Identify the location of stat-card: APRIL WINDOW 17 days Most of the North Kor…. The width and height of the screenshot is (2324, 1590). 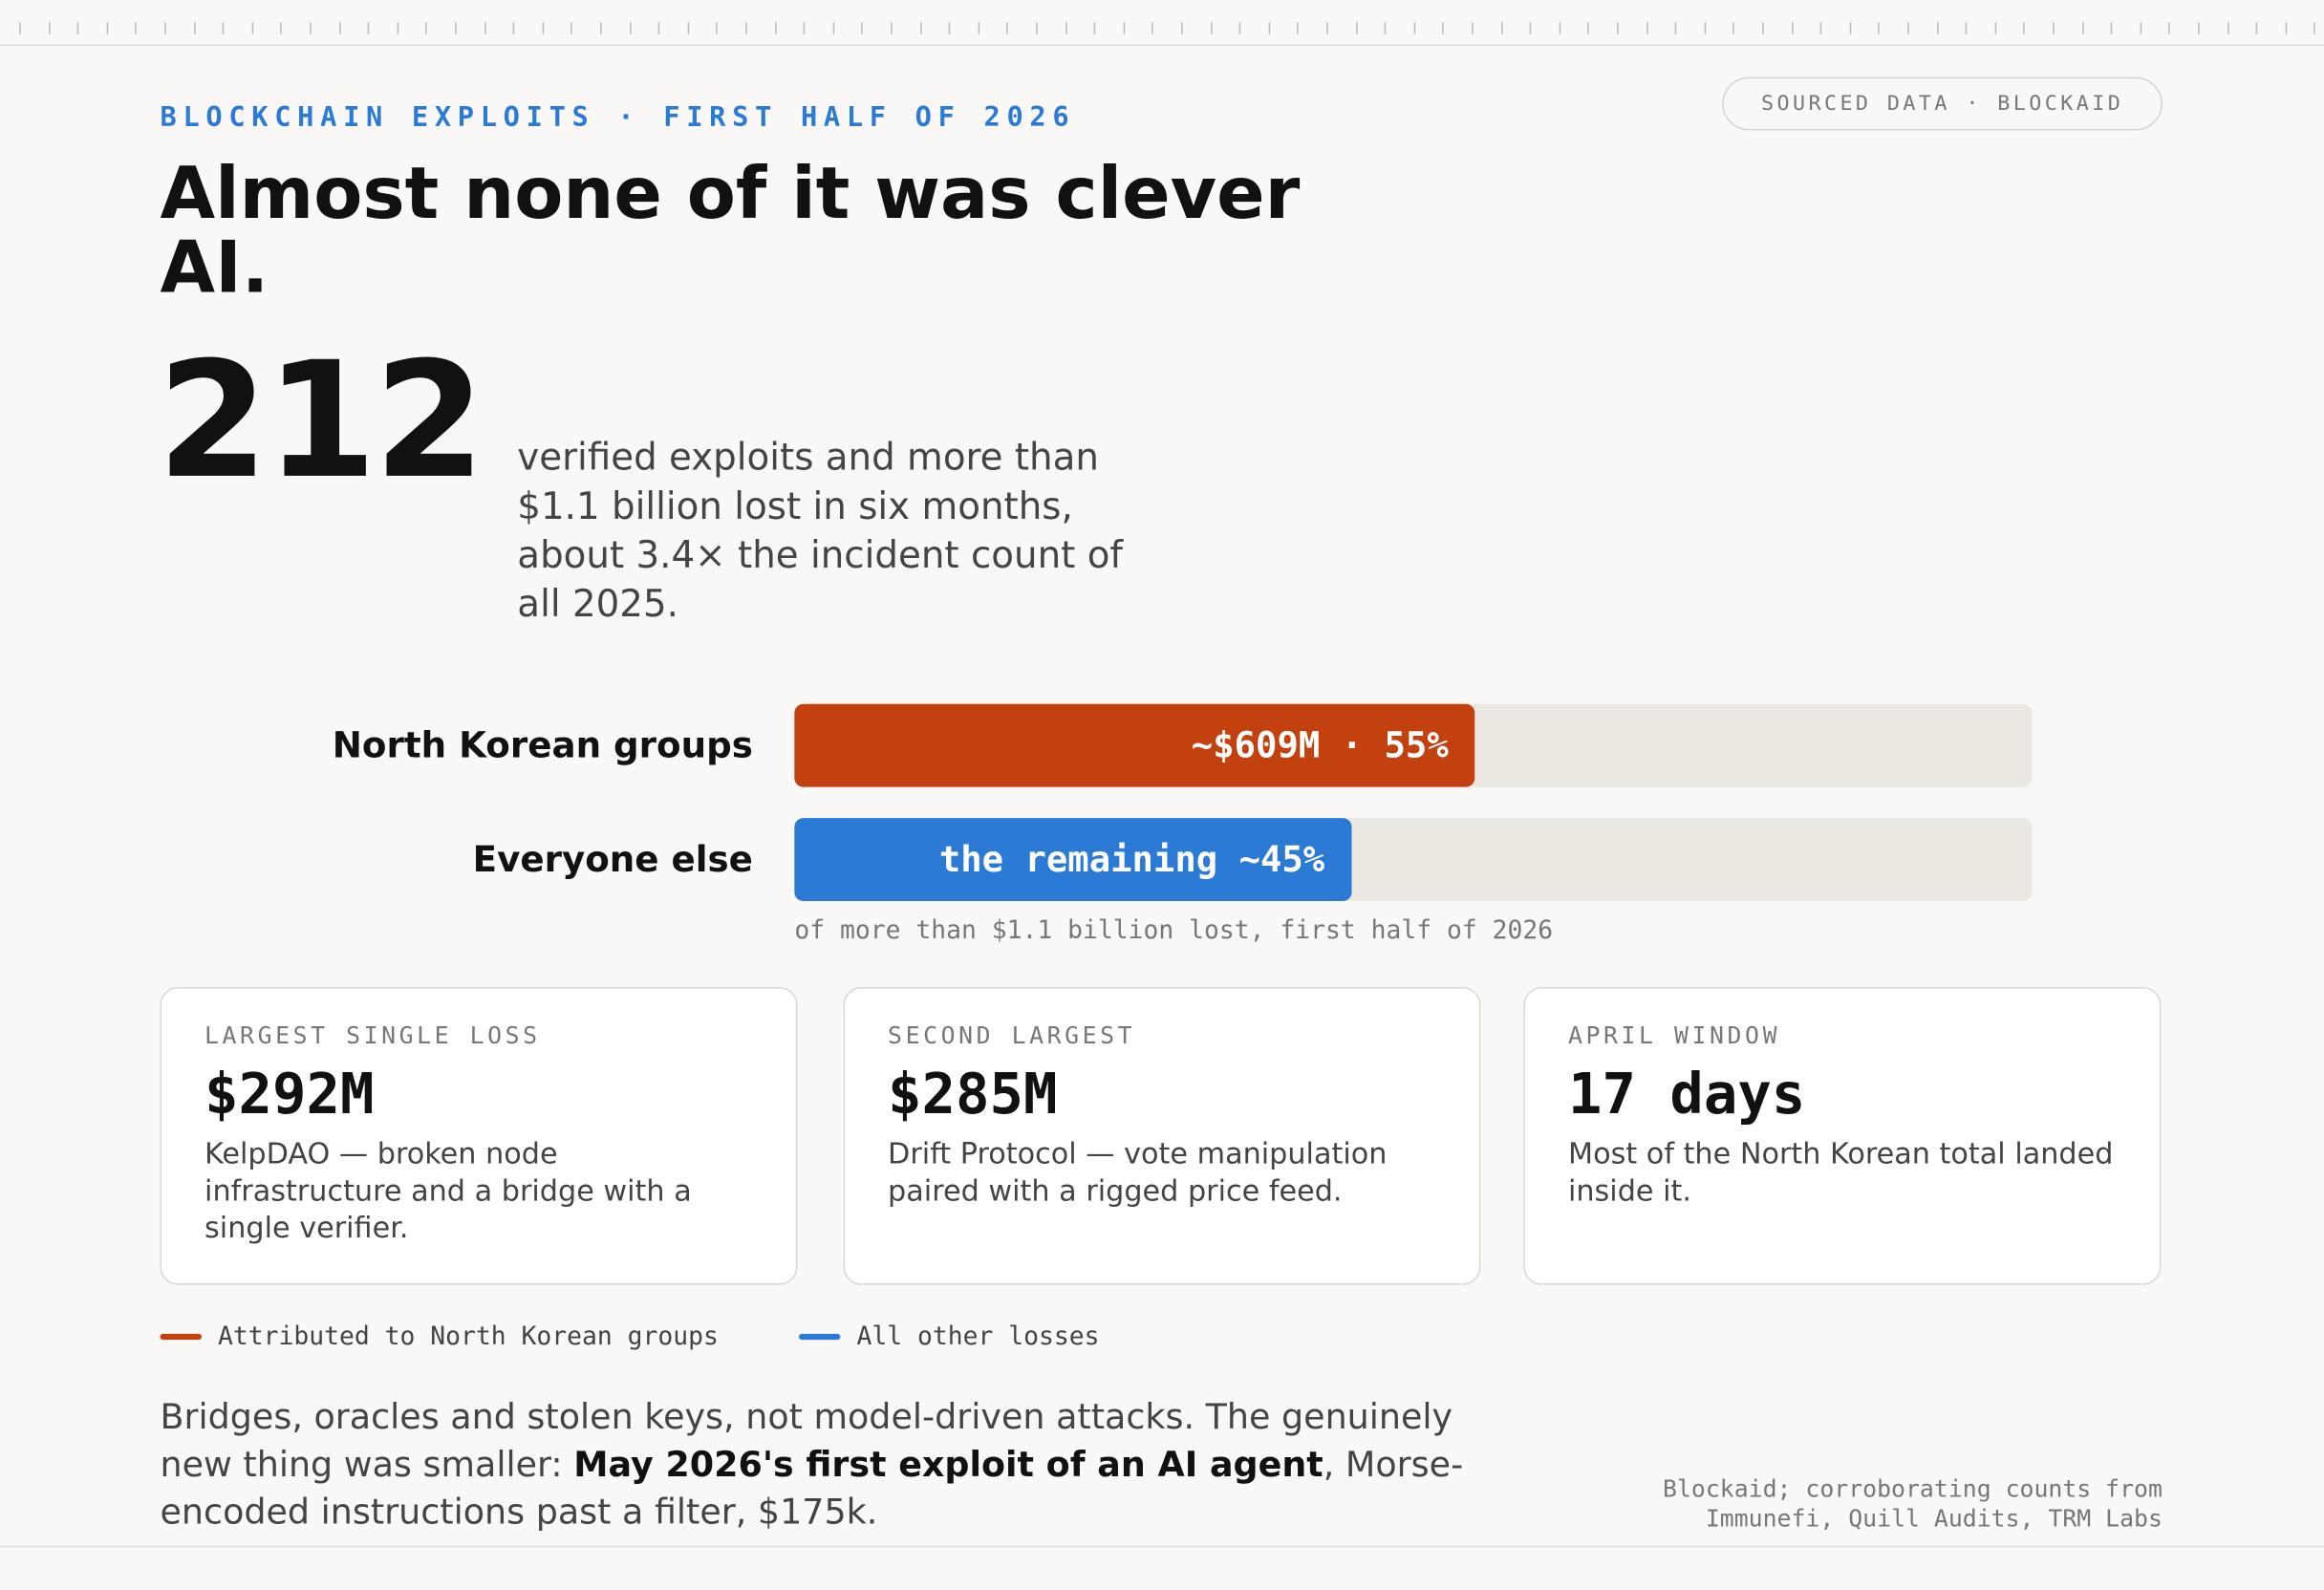
(1842, 1135).